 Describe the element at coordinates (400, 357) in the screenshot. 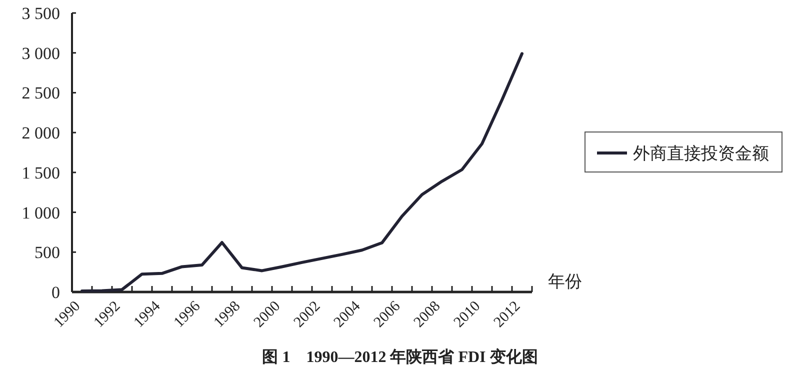

I see `text: 图 1 1990—2012 年陕西省 FDI 变化图` at that location.